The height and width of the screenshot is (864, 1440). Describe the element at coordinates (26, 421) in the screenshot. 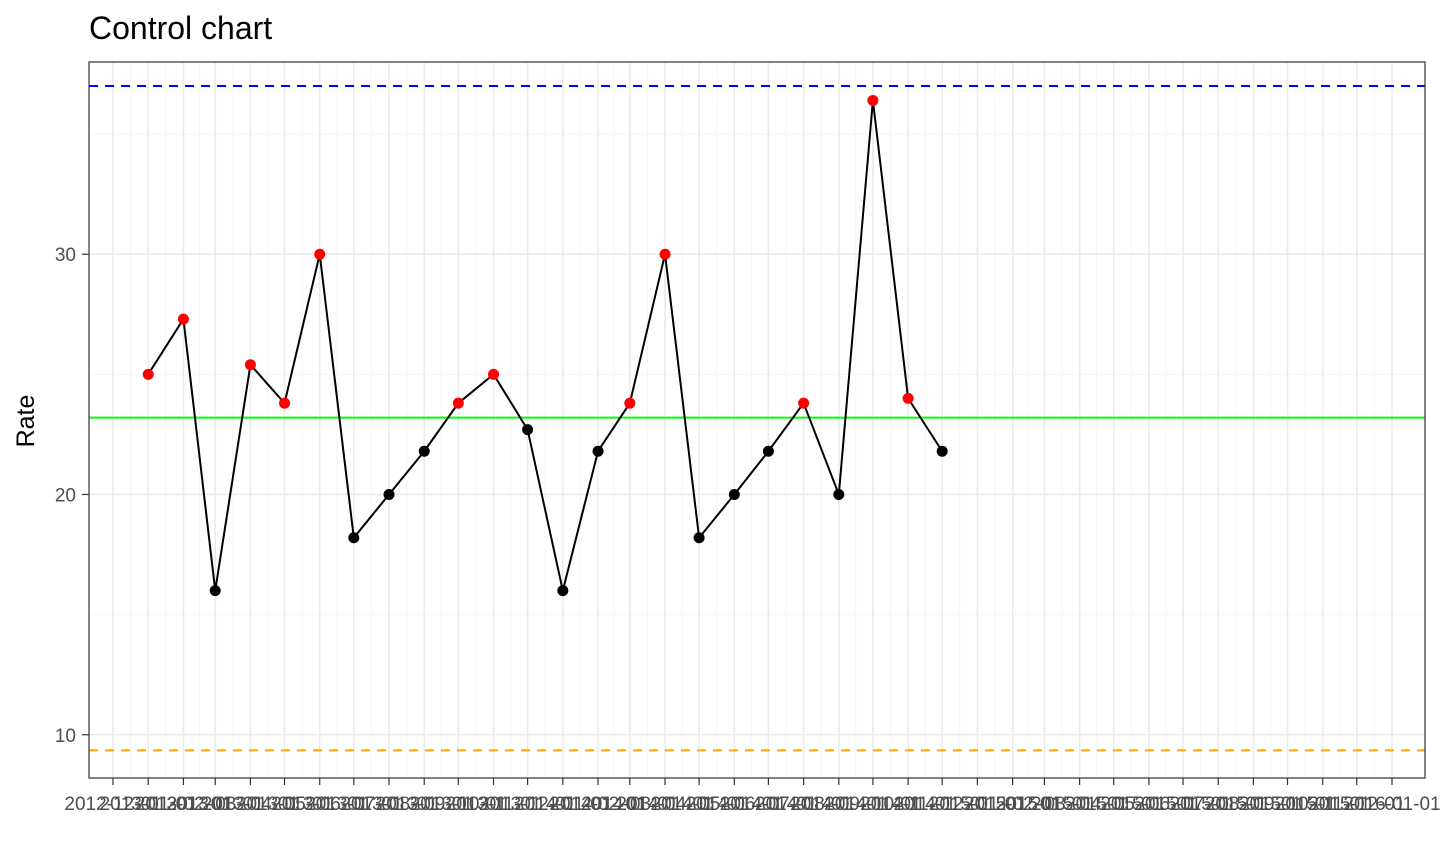

I see `y-axis-label: Rate` at that location.